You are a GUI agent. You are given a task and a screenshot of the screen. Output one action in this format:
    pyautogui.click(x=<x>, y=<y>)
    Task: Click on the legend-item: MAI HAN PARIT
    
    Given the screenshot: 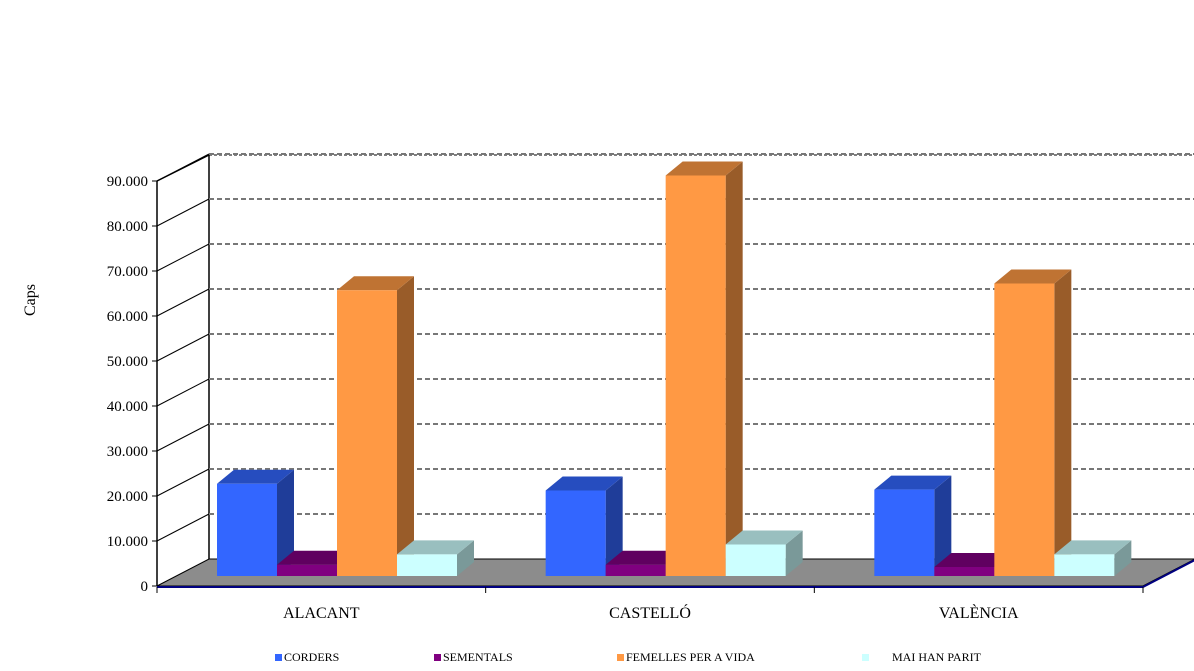 What is the action you would take?
    pyautogui.click(x=921, y=657)
    